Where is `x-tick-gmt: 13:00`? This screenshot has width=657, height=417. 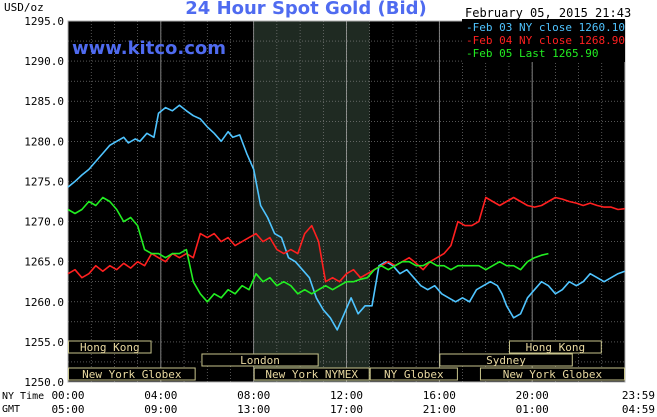
x-tick-gmt: 13:00 is located at coordinates (253, 409).